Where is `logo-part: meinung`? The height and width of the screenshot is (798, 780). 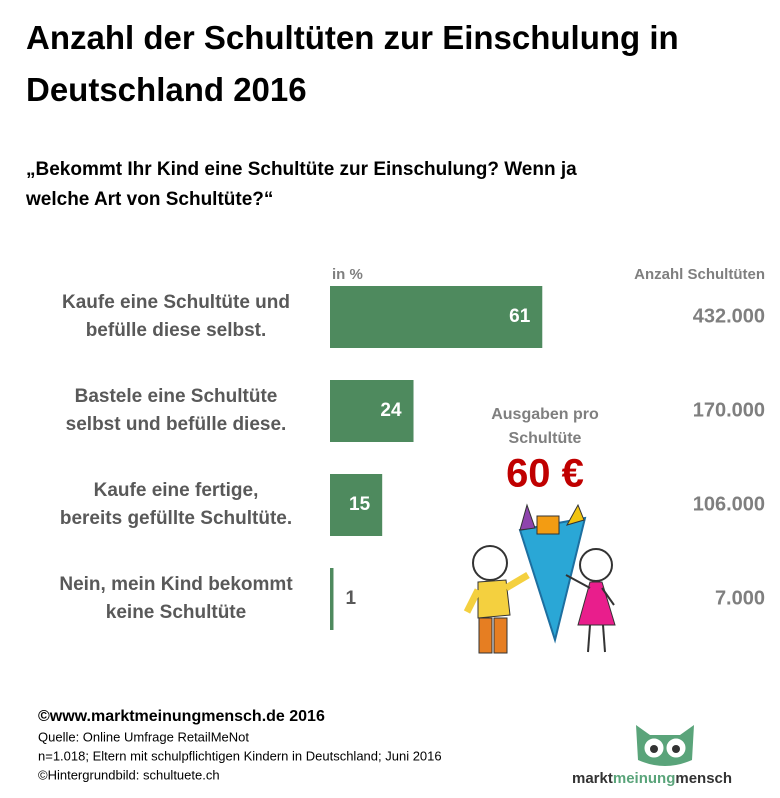 logo-part: meinung is located at coordinates (644, 778).